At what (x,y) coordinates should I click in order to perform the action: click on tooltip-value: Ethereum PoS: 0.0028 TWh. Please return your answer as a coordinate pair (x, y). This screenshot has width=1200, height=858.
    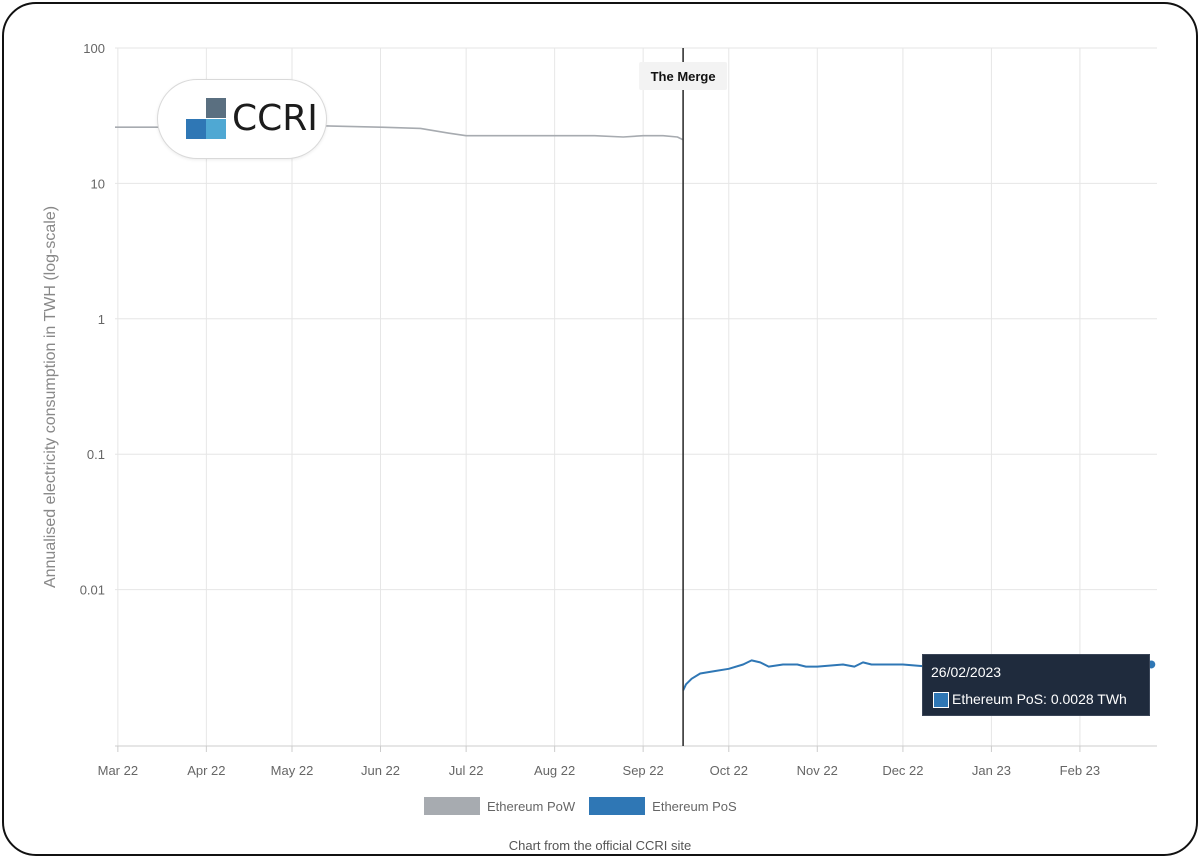
    Looking at the image, I should click on (1039, 699).